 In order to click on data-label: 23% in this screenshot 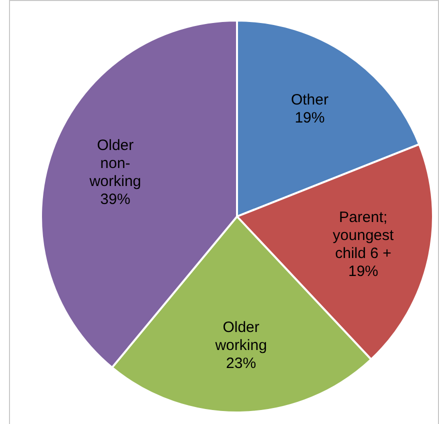, I will do `click(241, 363)`.